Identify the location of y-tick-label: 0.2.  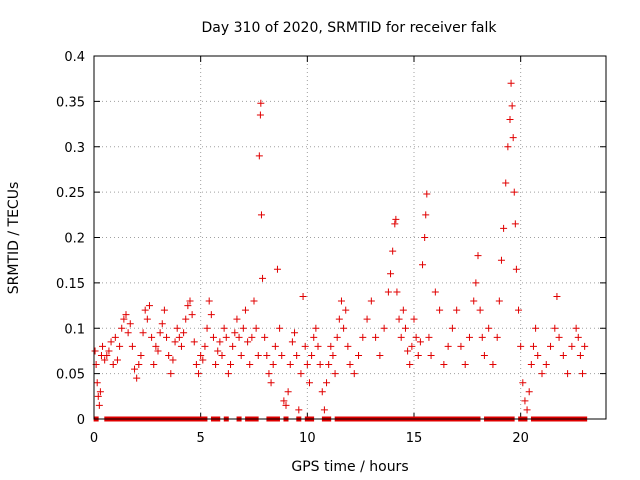
(74, 239).